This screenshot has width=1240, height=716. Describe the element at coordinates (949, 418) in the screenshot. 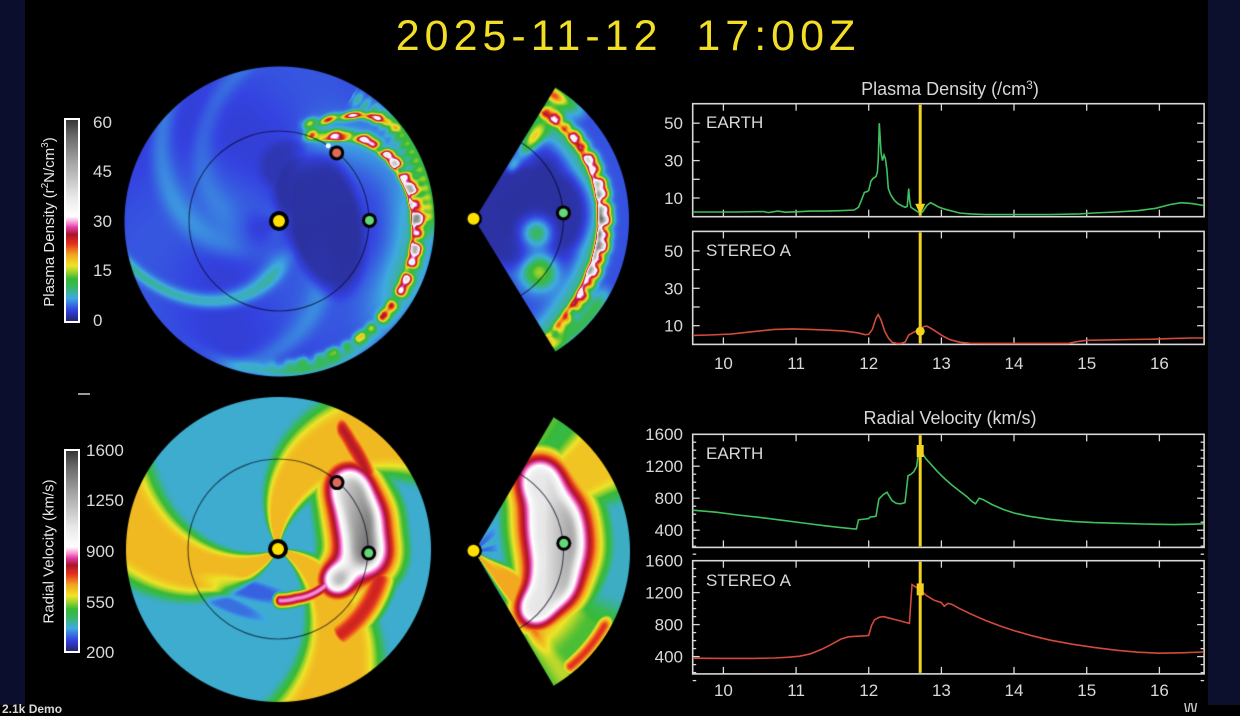

I see `svg-text: Radial Velocity (km/s)` at that location.